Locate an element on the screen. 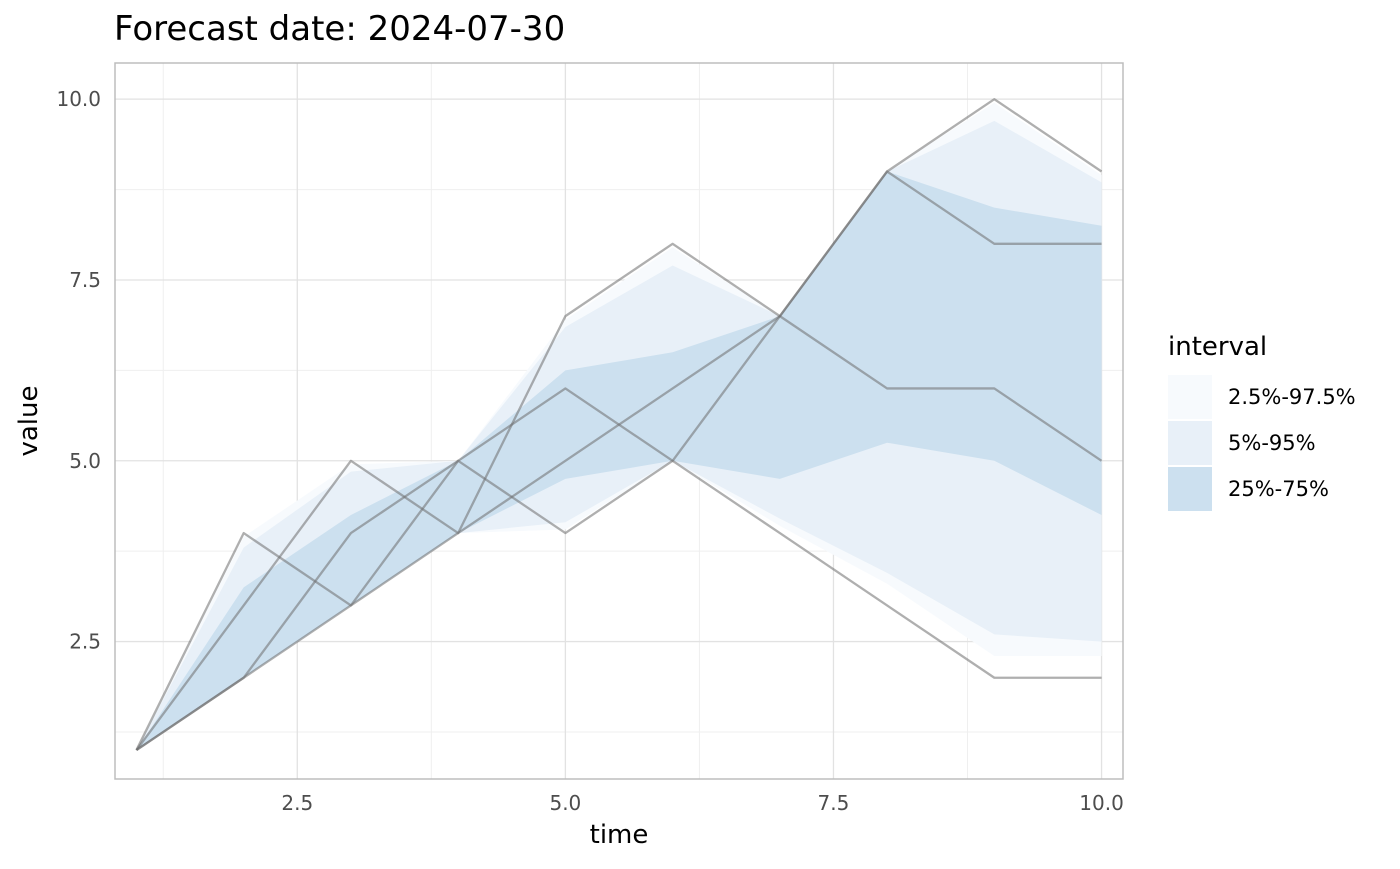 The width and height of the screenshot is (1400, 869). x-axis-title: time is located at coordinates (619, 835).